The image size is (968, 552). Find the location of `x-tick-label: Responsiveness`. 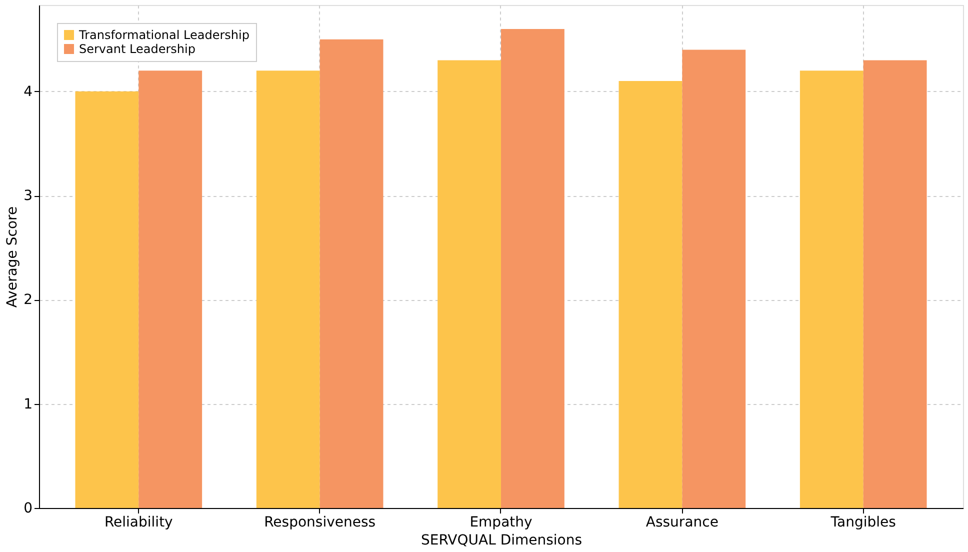

x-tick-label: Responsiveness is located at coordinates (320, 522).